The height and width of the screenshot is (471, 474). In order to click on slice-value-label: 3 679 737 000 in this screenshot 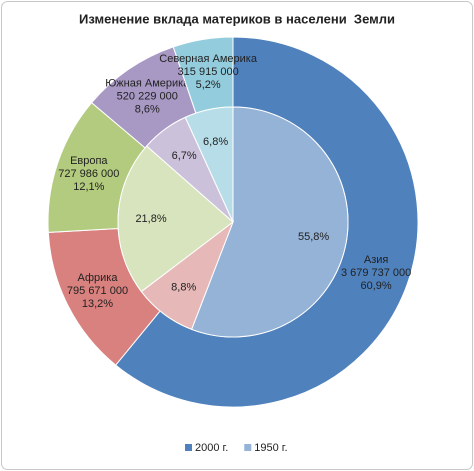, I will do `click(376, 273)`.